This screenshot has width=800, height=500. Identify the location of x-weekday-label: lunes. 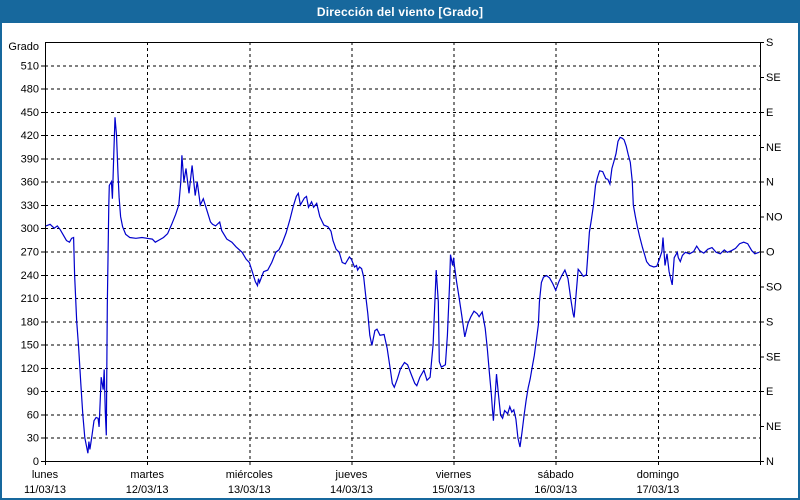
(45, 475).